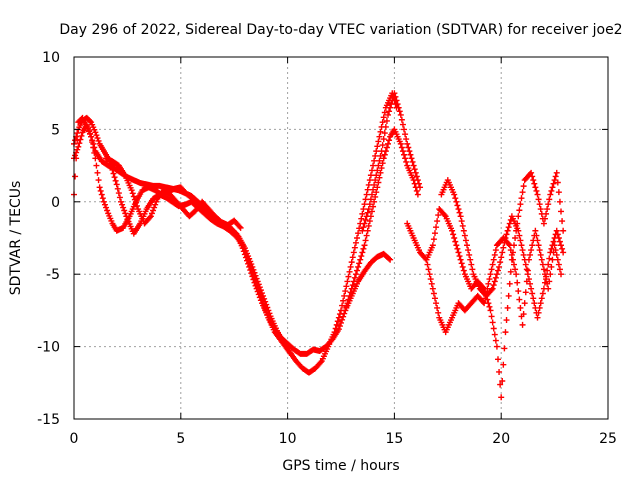 The width and height of the screenshot is (640, 480). What do you see at coordinates (343, 439) in the screenshot?
I see `x-tick-labels: 0 5 10 15 20 25` at bounding box center [343, 439].